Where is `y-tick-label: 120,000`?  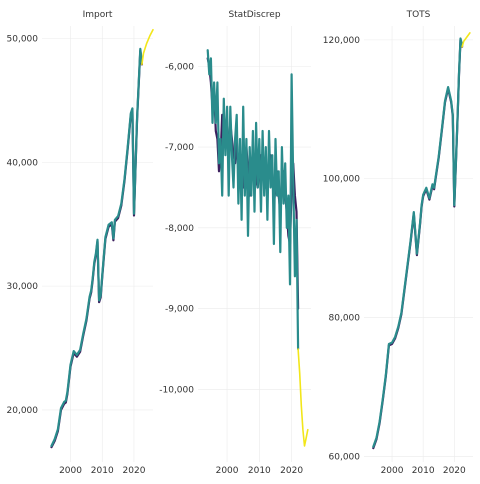
y-tick-label: 120,000 is located at coordinates (341, 41).